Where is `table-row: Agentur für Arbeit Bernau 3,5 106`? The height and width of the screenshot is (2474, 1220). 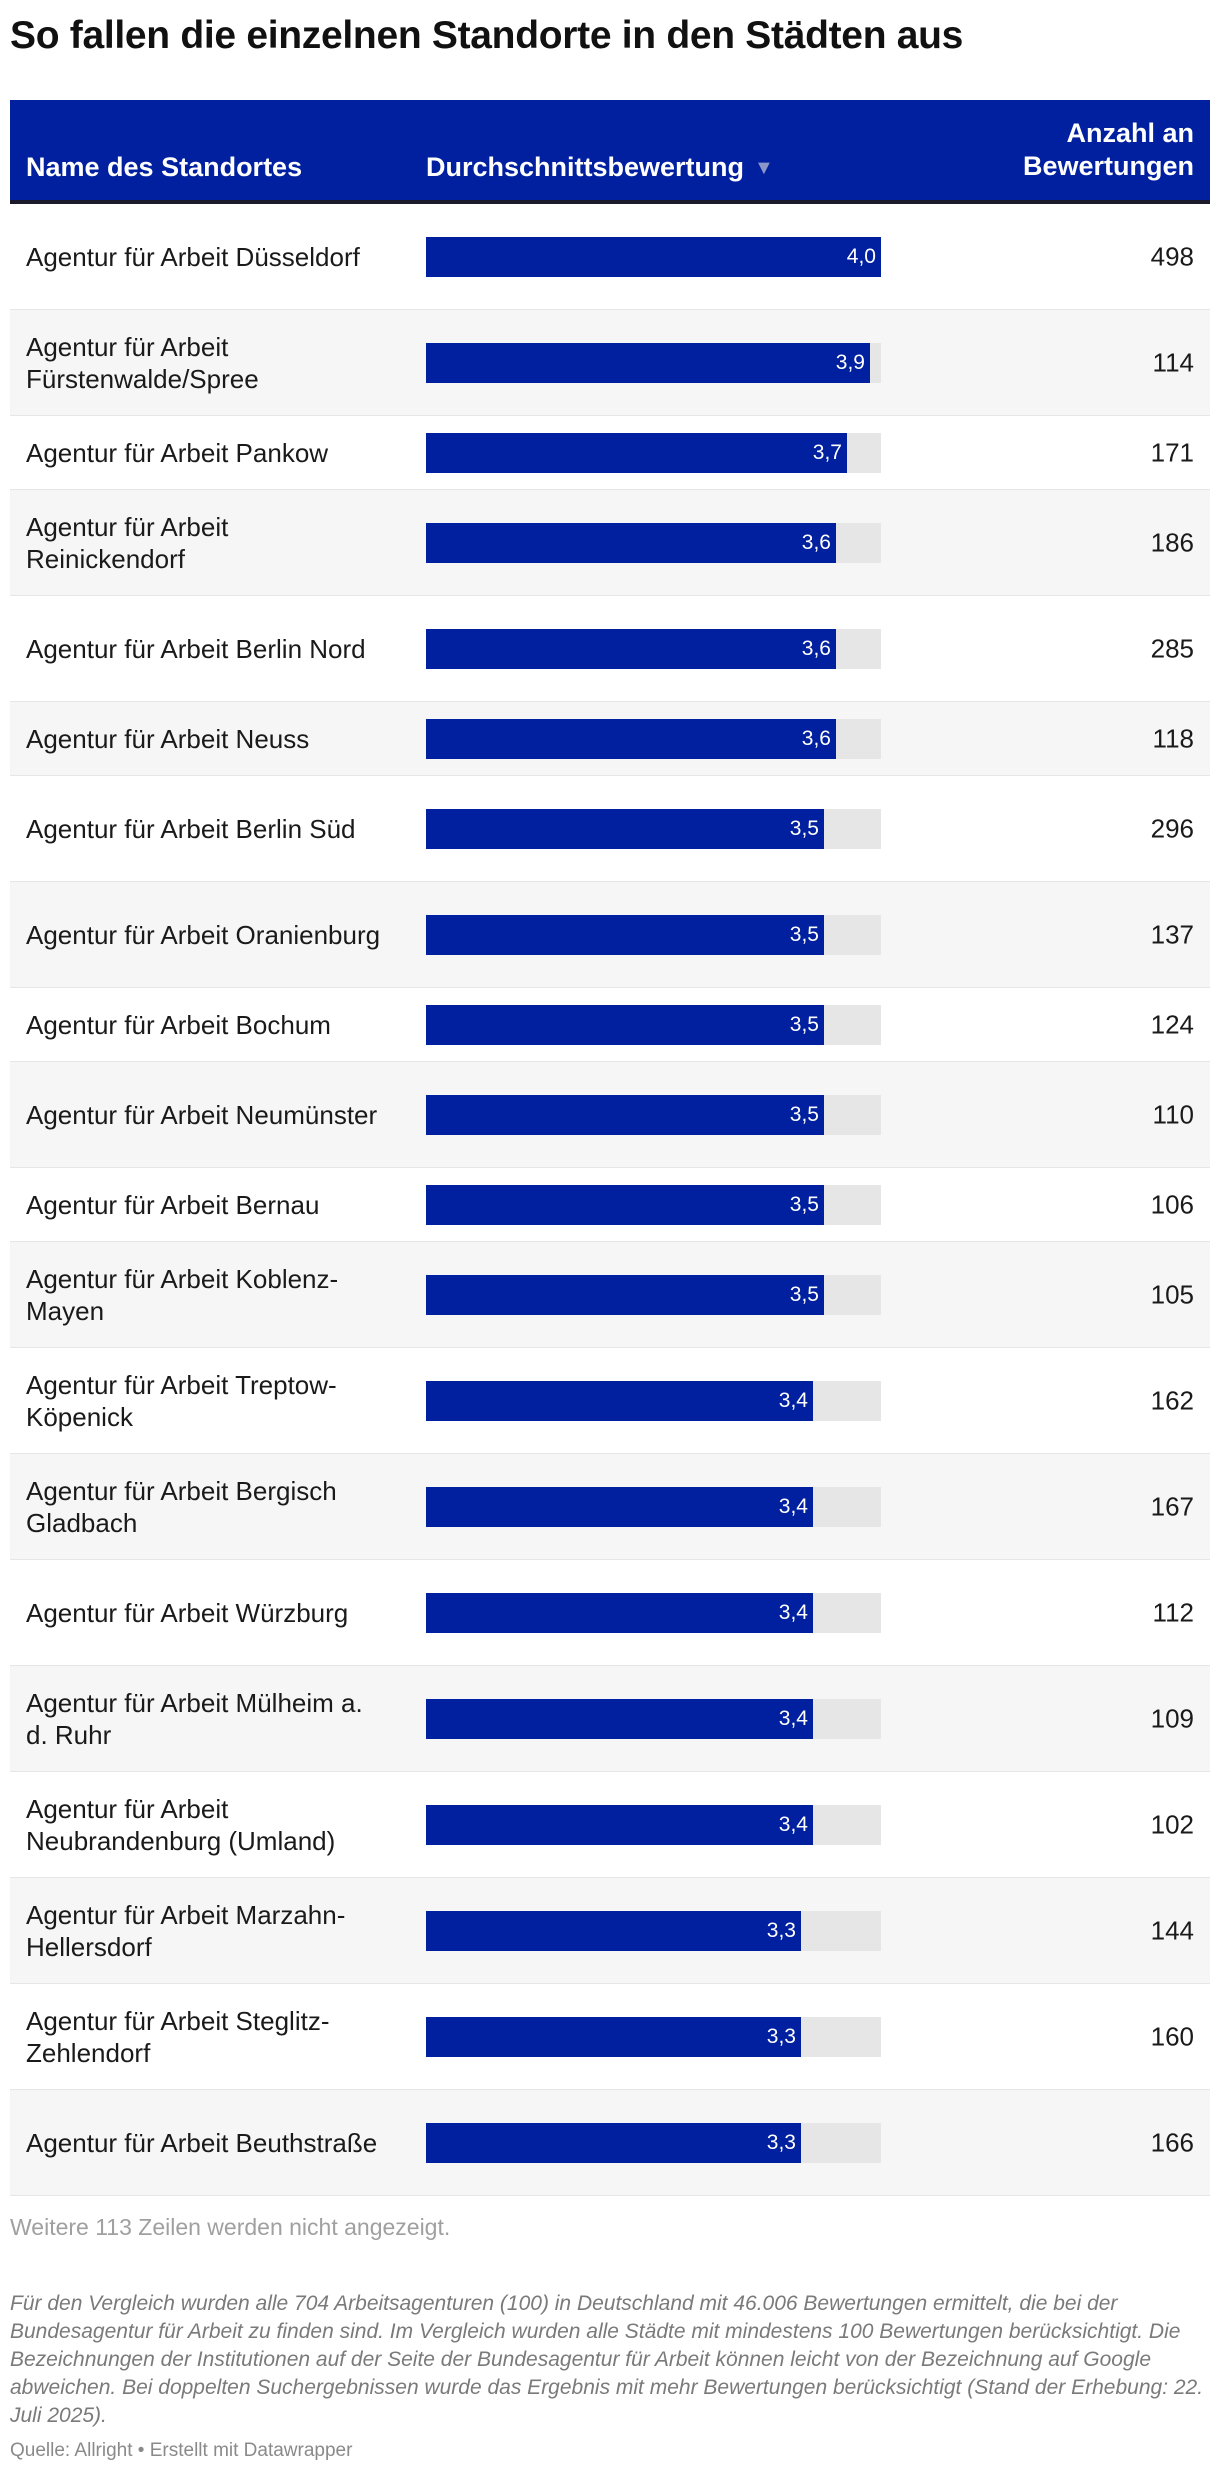 table-row: Agentur für Arbeit Bernau 3,5 106 is located at coordinates (610, 1205).